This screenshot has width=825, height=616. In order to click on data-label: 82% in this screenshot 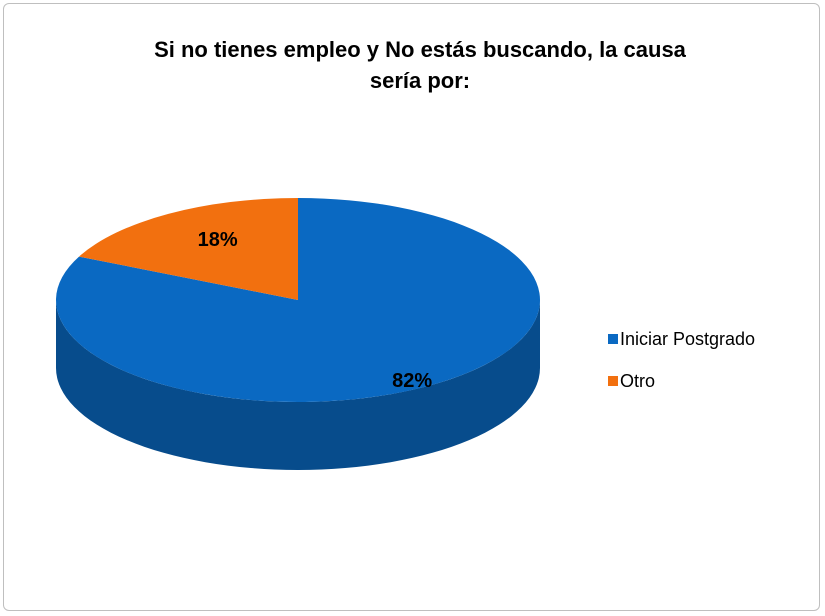, I will do `click(412, 381)`.